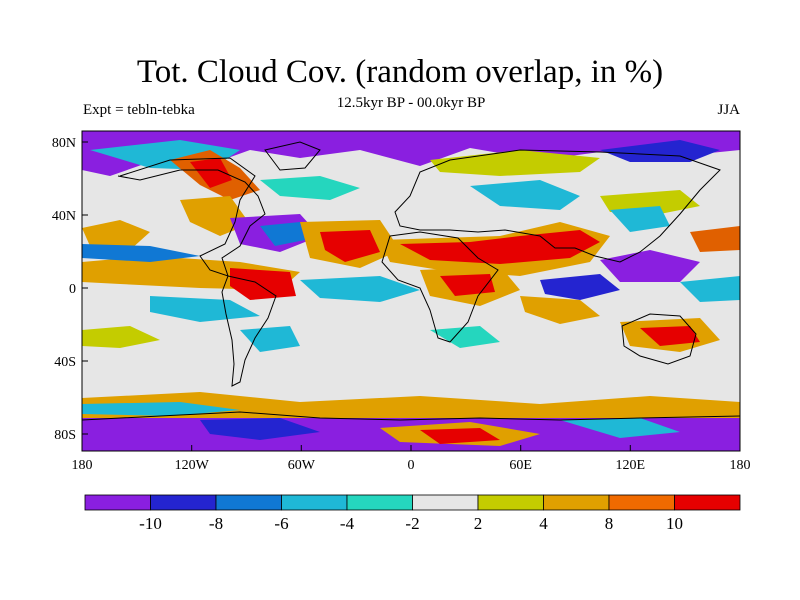 This screenshot has width=800, height=600. Describe the element at coordinates (411, 103) in the screenshot. I see `map-subtitle: 12.5kyr BP - 00.0kyr BP` at that location.